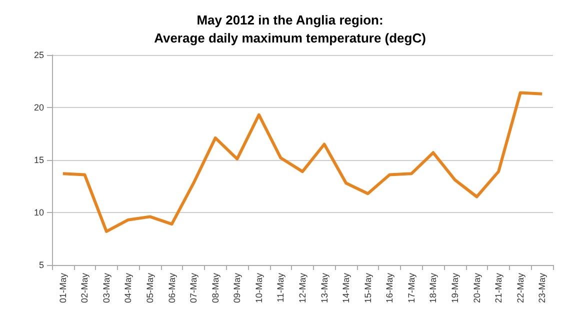  What do you see at coordinates (411, 288) in the screenshot?
I see `x-tick-label: 17-May` at bounding box center [411, 288].